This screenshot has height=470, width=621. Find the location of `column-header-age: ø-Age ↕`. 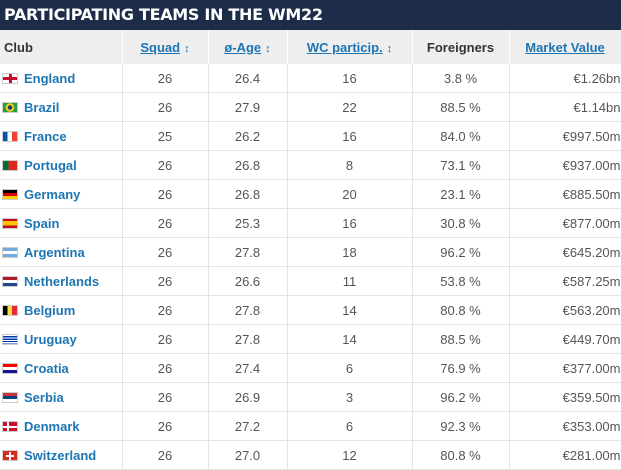

column-header-age: ø-Age ↕ is located at coordinates (248, 47).